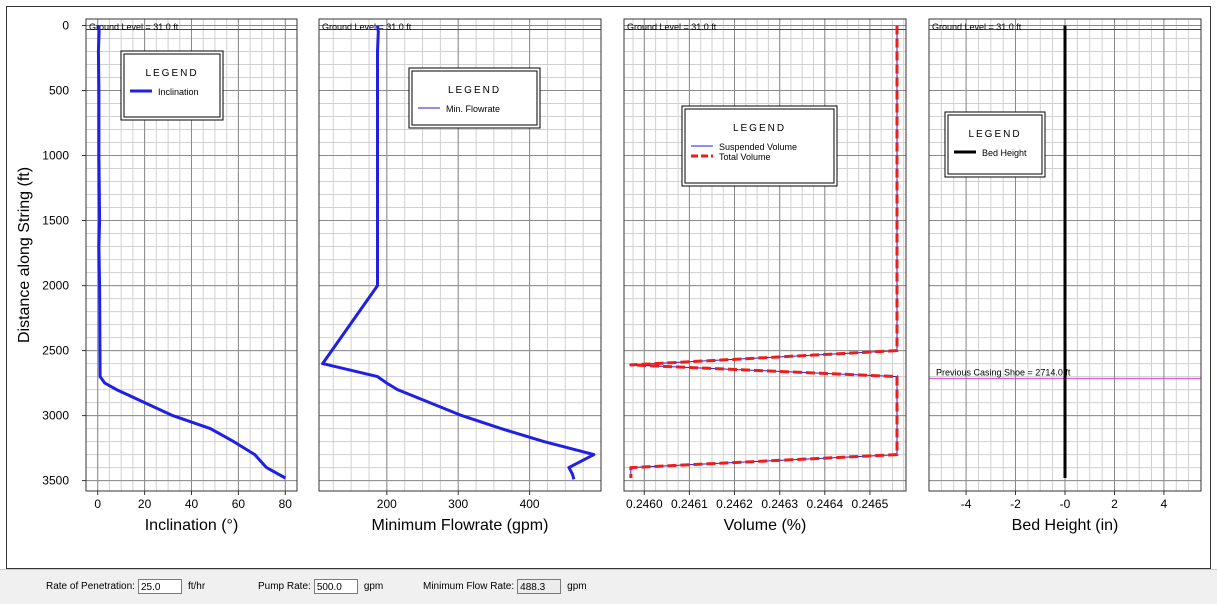  I want to click on x-tick-label: 0.2462, so click(734, 504).